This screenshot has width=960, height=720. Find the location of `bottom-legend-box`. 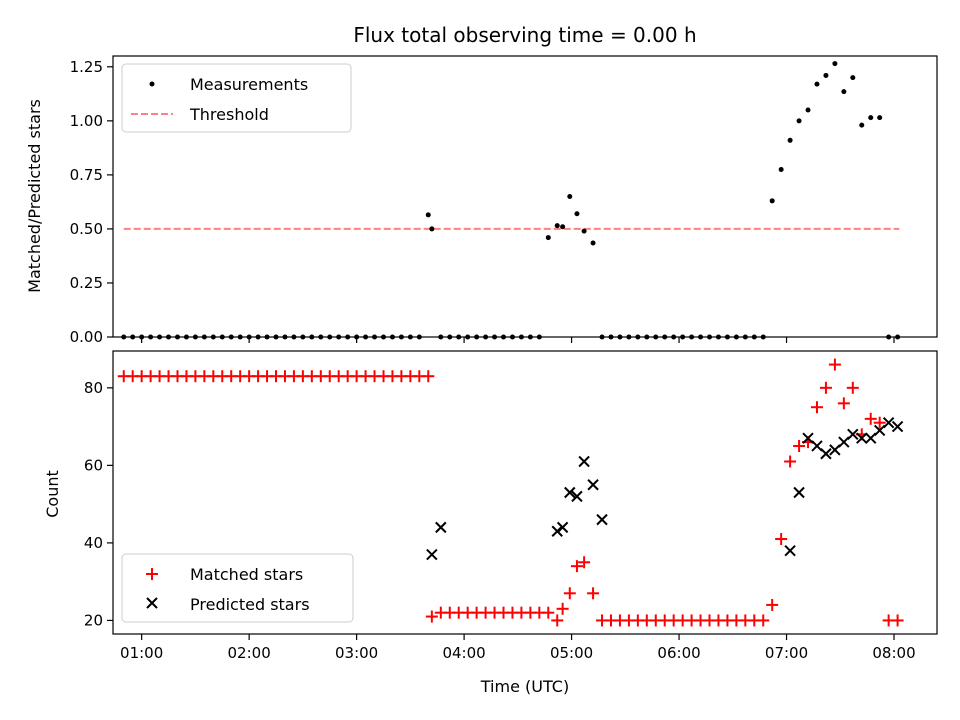

bottom-legend-box is located at coordinates (237, 588).